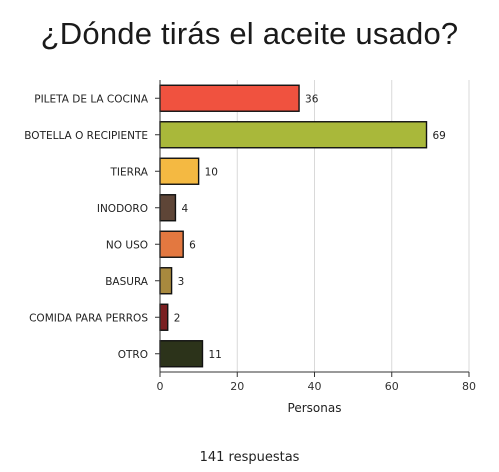 The height and width of the screenshot is (472, 499). I want to click on x-tick-label: 40, so click(315, 386).